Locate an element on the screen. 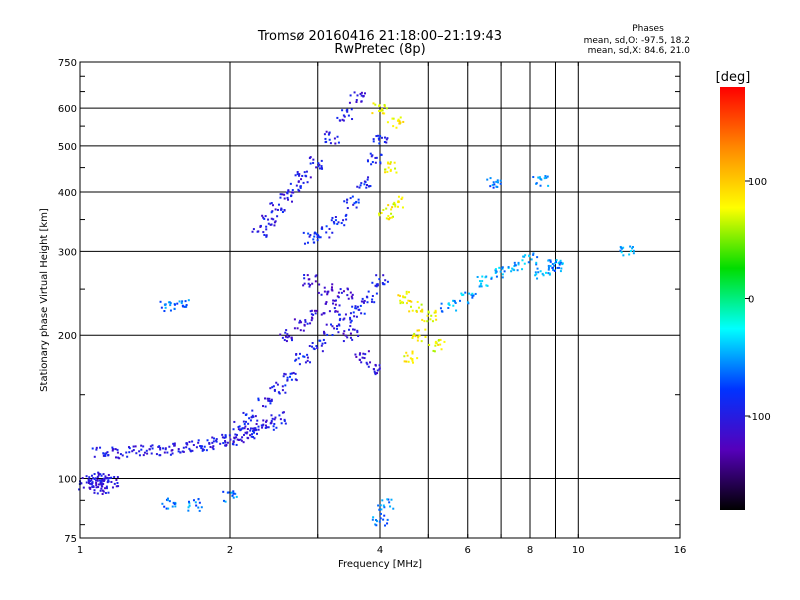 The image size is (800, 600). colorbar-ticks: 100 0 -100 is located at coordinates (758, 300).